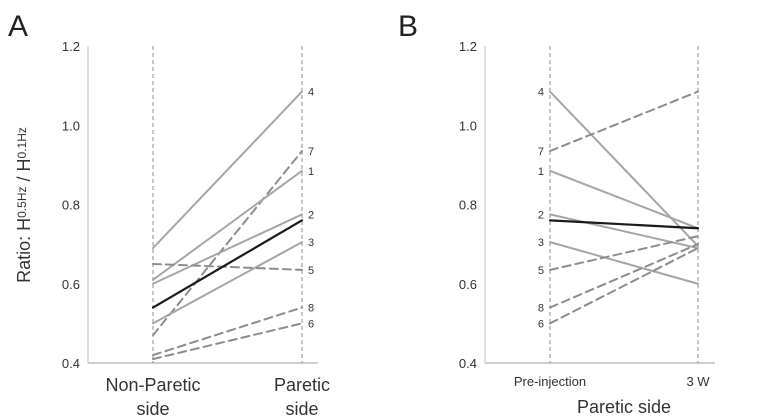 The image size is (764, 420). I want to click on x-category-label: Non-Paretic, so click(152, 385).